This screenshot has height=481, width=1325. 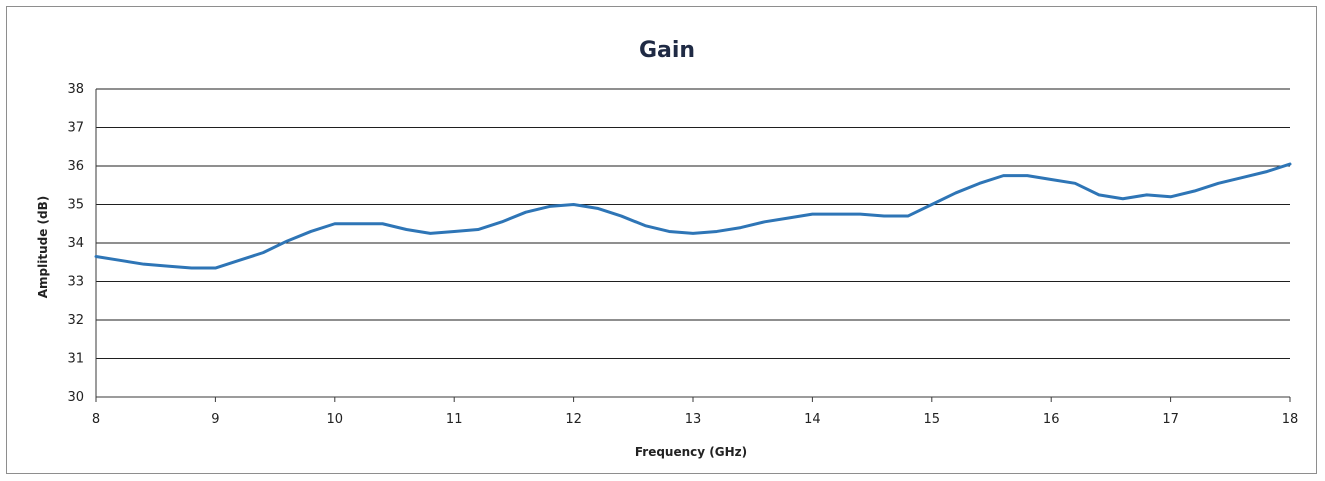 I want to click on x-tick-label: 11, so click(x=454, y=419).